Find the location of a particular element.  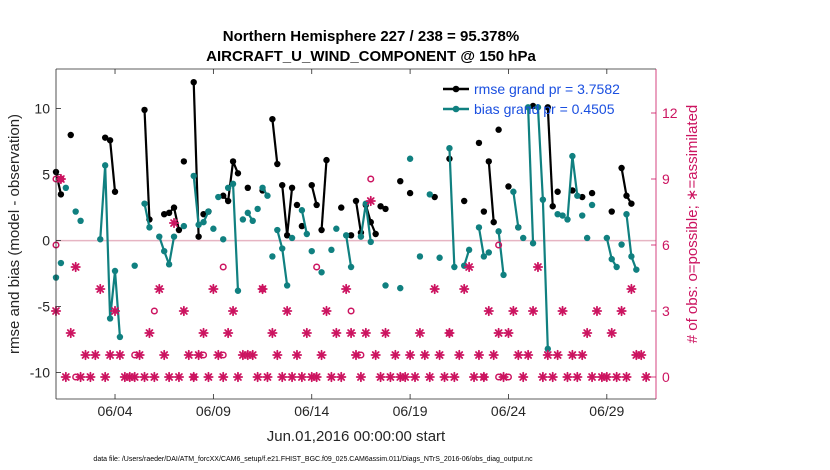

obs-possible-point is located at coordinates (154, 311).